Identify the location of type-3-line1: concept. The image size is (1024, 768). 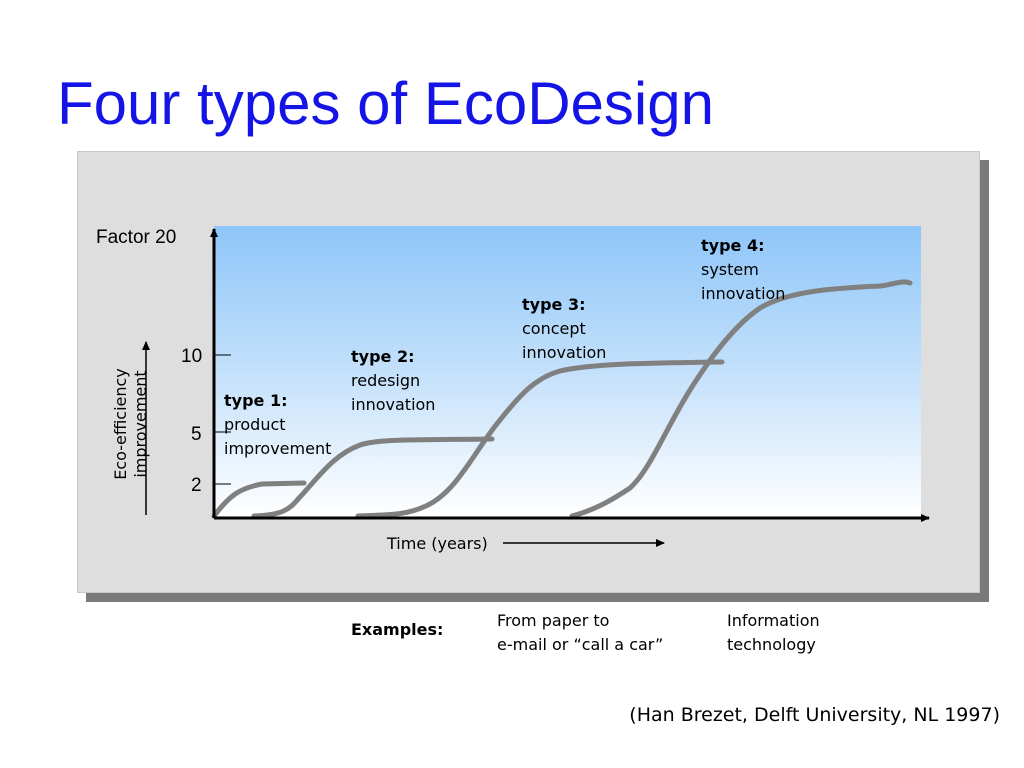
(554, 328).